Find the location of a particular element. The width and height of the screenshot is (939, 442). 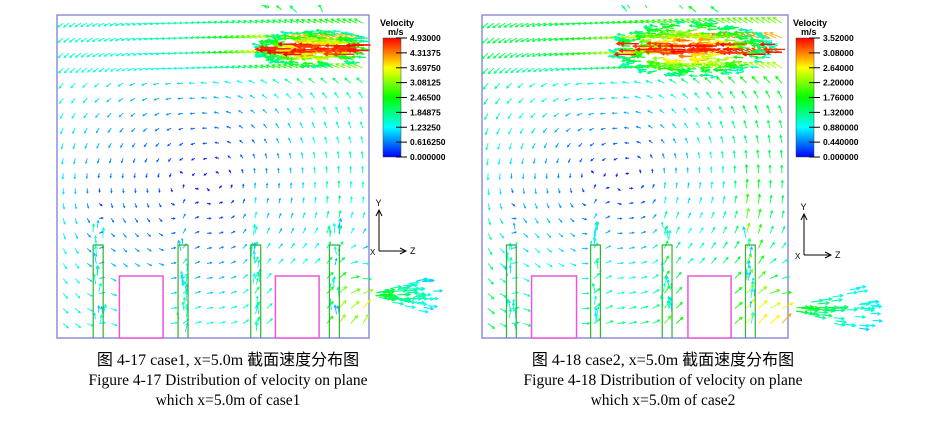

svg-text: 1.76000 is located at coordinates (838, 98).